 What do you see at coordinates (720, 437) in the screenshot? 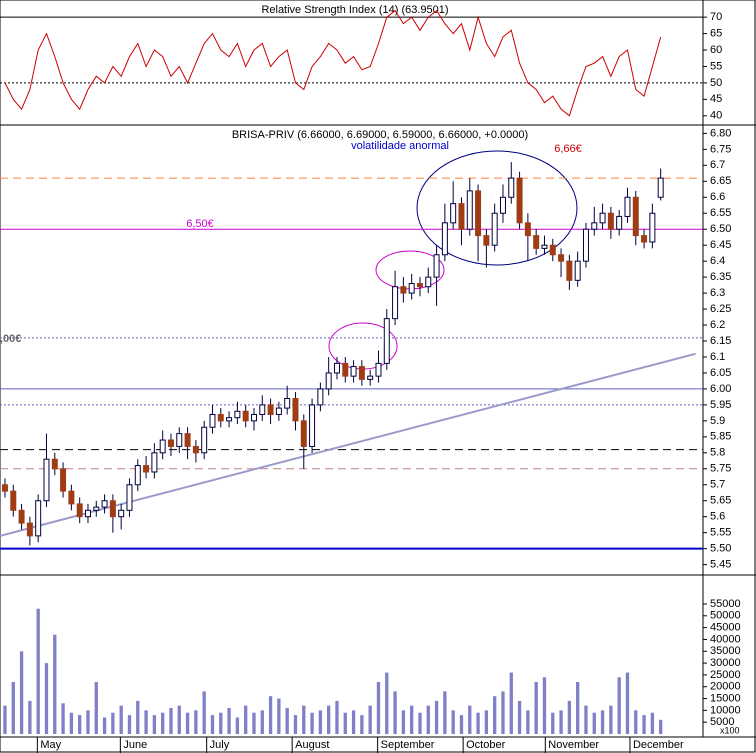
I see `y-tick-label: 5.85` at bounding box center [720, 437].